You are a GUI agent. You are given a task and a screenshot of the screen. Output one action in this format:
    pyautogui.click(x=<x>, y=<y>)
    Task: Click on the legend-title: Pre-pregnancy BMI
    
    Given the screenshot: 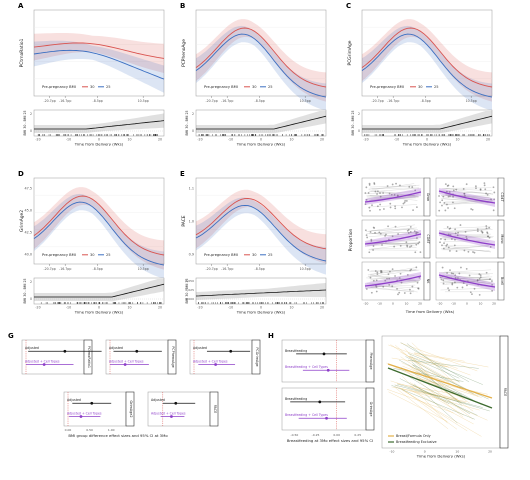 What is the action you would take?
    pyautogui.click(x=221, y=87)
    